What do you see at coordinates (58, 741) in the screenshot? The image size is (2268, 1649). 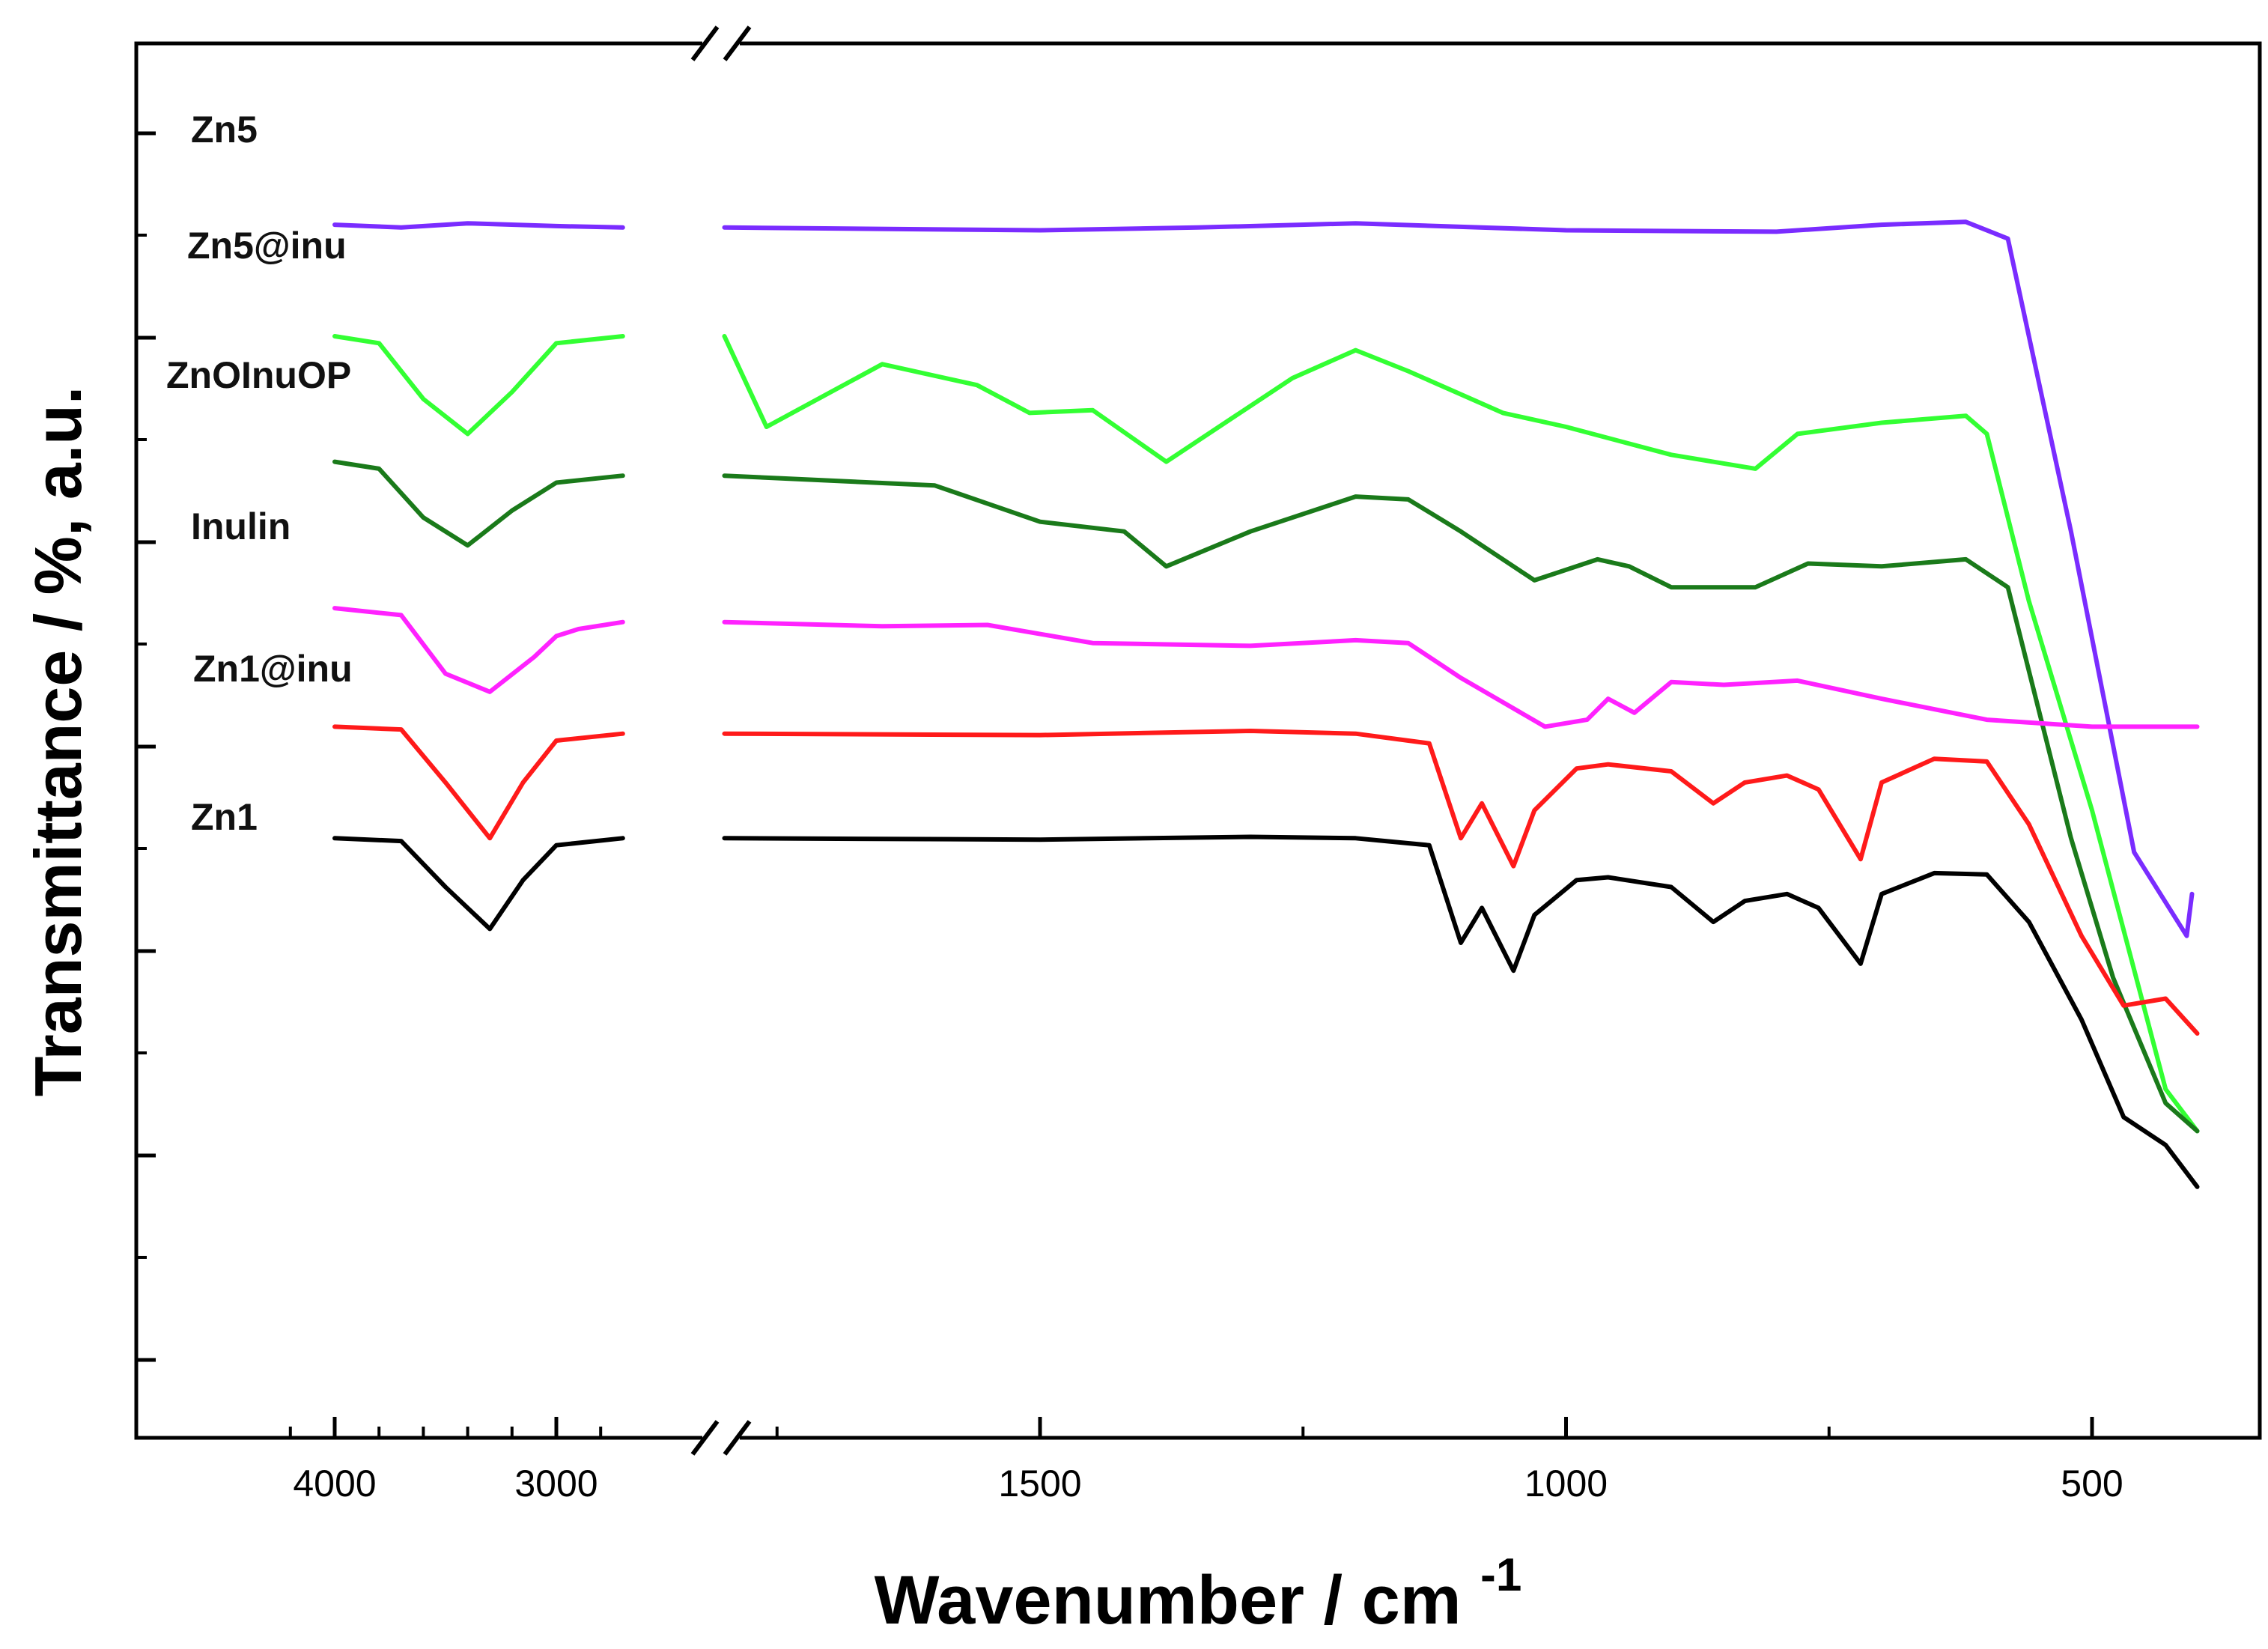 I see `y-axis-title: Transmittance / %, a.u.` at bounding box center [58, 741].